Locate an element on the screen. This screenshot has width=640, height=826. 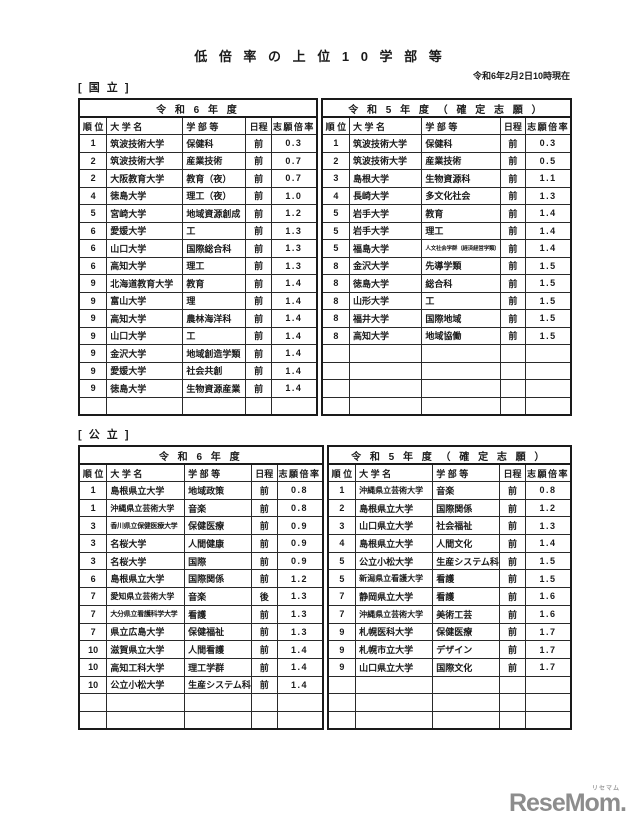
table-row: 9 高知大学 農林海洋科前 1.4 is located at coordinates (198, 318).